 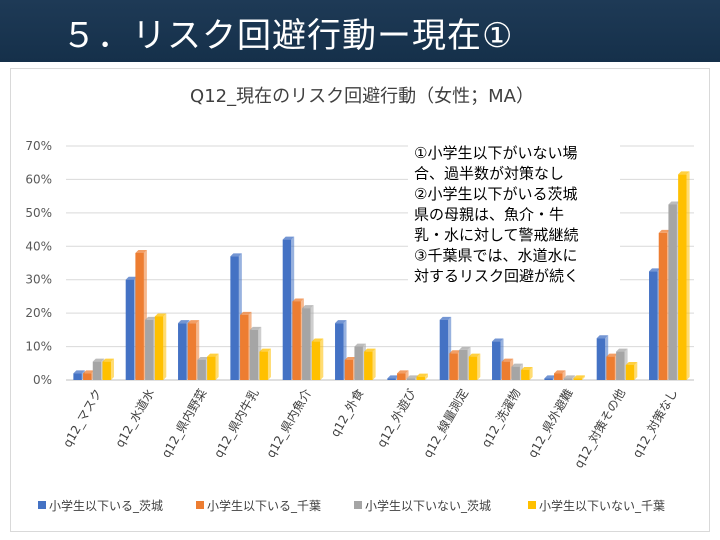 What do you see at coordinates (495, 256) in the screenshot?
I see `annotation-line: ③千葉県では、水道水に` at bounding box center [495, 256].